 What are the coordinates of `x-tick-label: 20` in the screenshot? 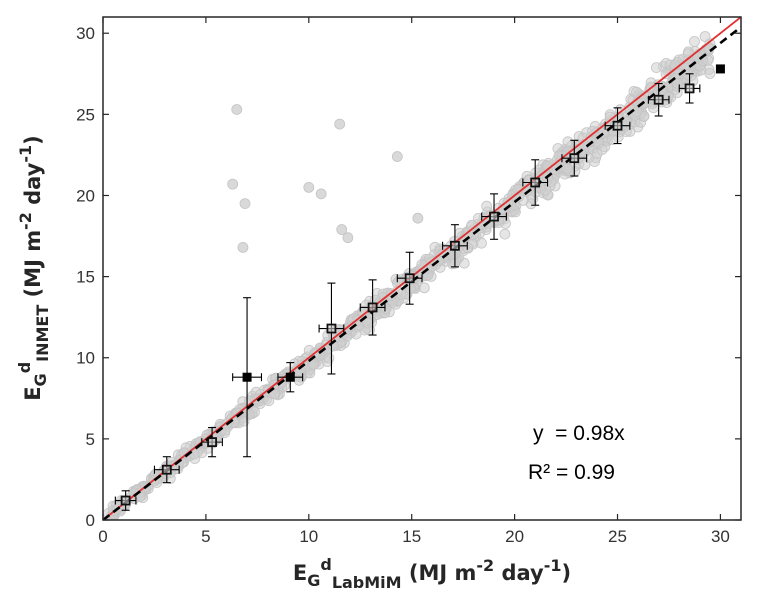 It's located at (514, 536).